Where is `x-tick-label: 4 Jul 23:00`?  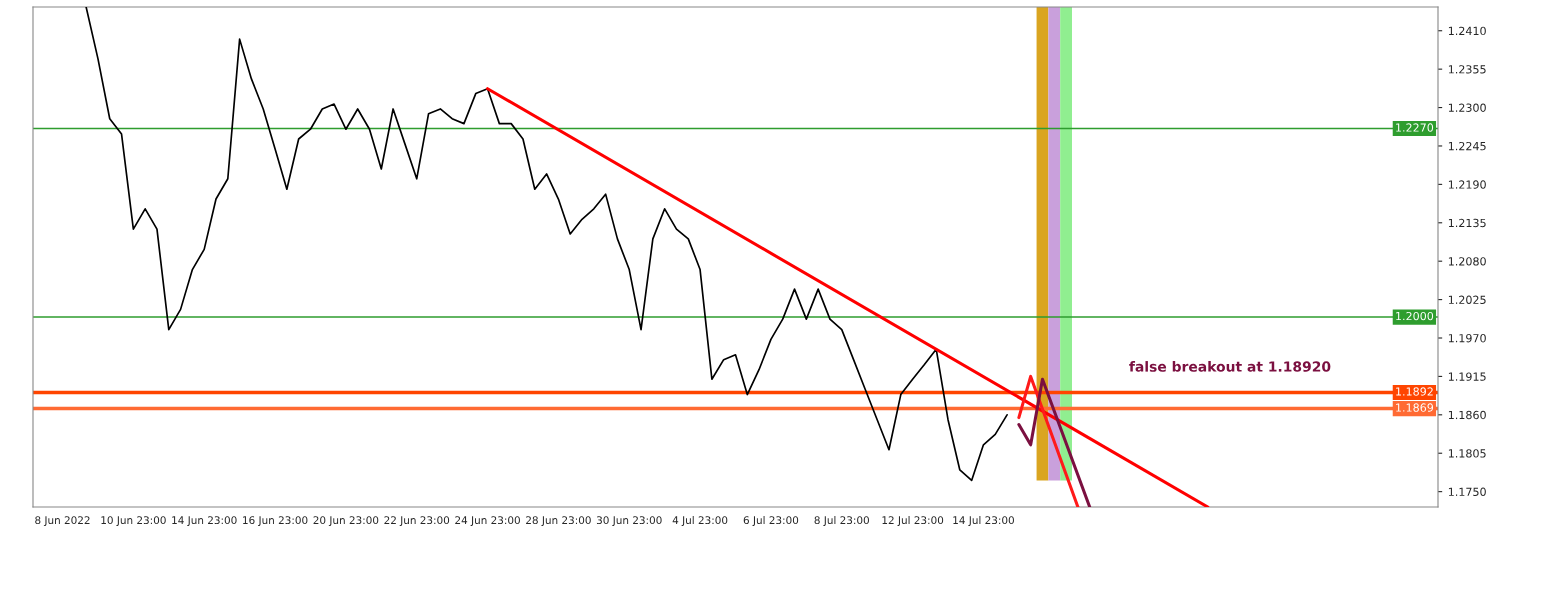 x-tick-label: 4 Jul 23:00 is located at coordinates (700, 521).